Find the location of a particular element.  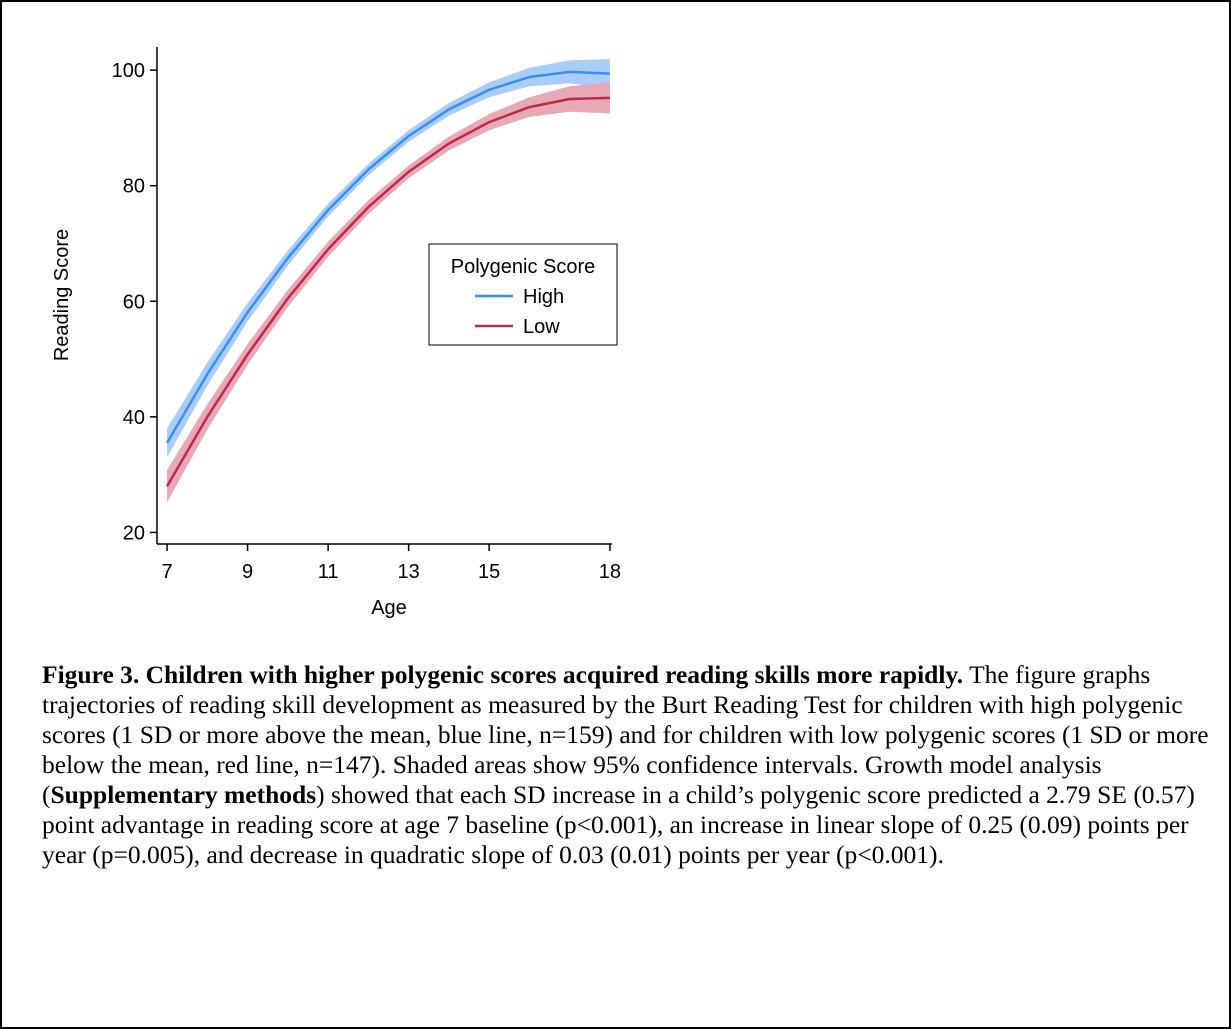

legend-label: High is located at coordinates (543, 297).